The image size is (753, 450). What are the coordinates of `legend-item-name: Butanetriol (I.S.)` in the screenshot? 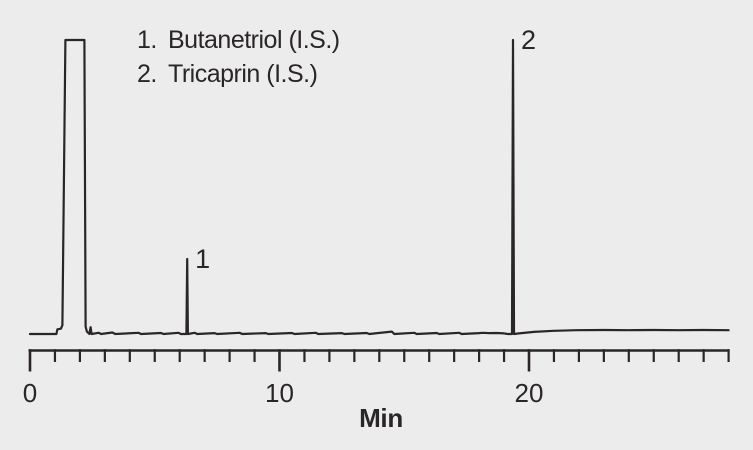 It's located at (254, 40).